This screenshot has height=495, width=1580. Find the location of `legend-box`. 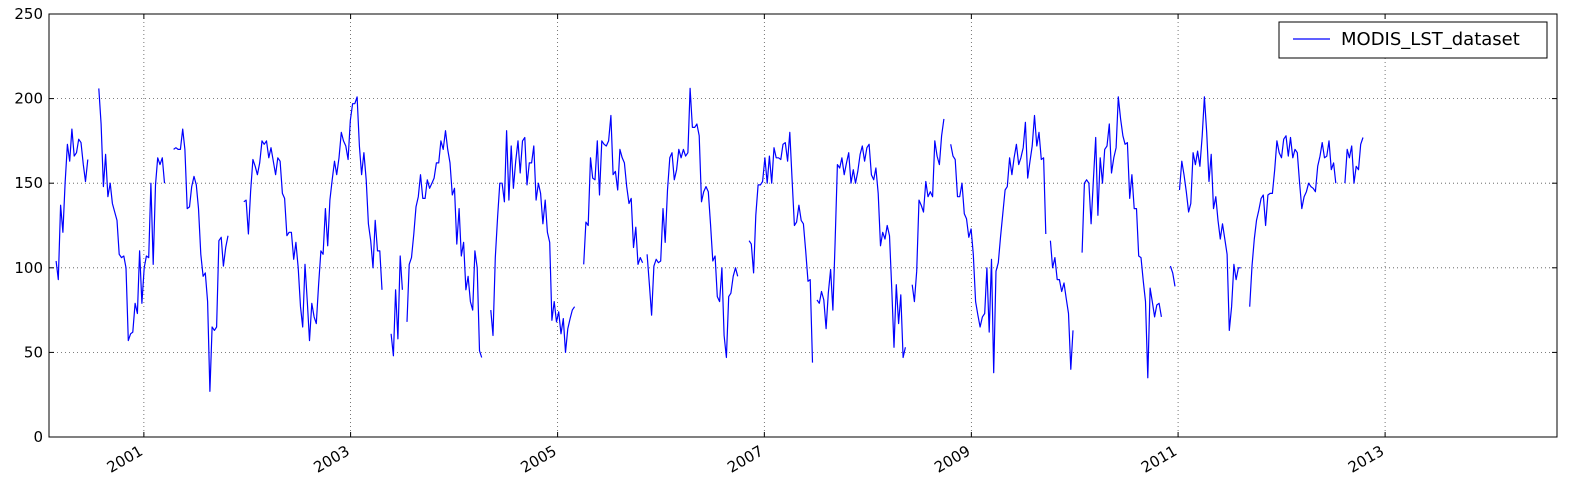

legend-box is located at coordinates (1413, 40).